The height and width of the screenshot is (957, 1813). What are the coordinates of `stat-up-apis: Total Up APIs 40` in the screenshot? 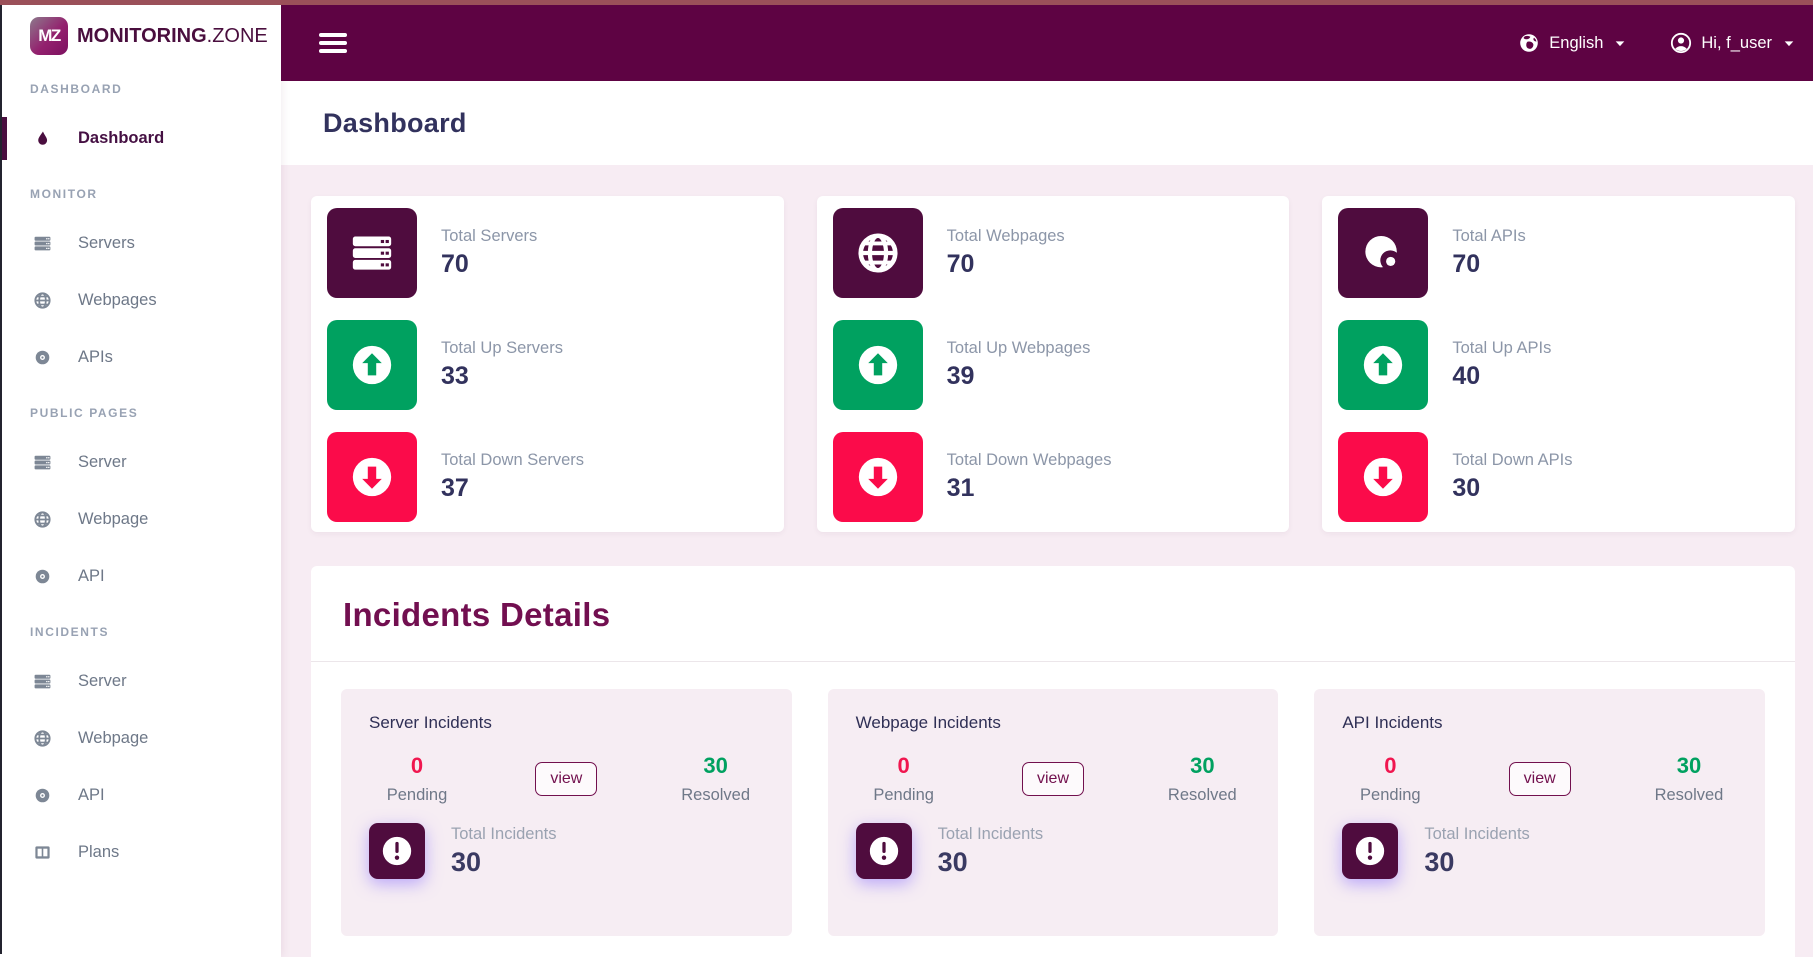 It's located at (1558, 365).